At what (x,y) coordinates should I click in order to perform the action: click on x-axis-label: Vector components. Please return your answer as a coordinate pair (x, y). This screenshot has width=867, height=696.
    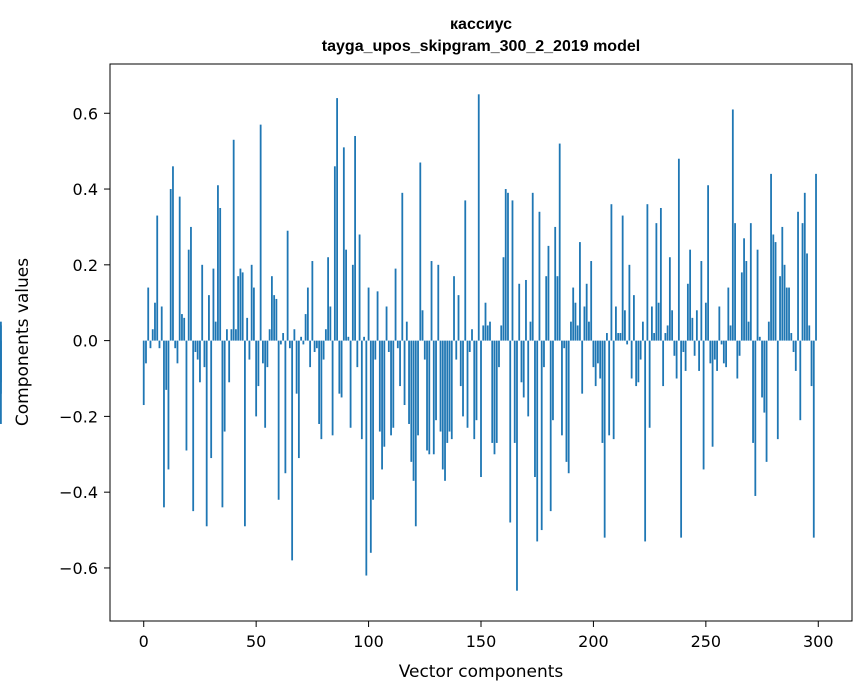
    Looking at the image, I should click on (481, 672).